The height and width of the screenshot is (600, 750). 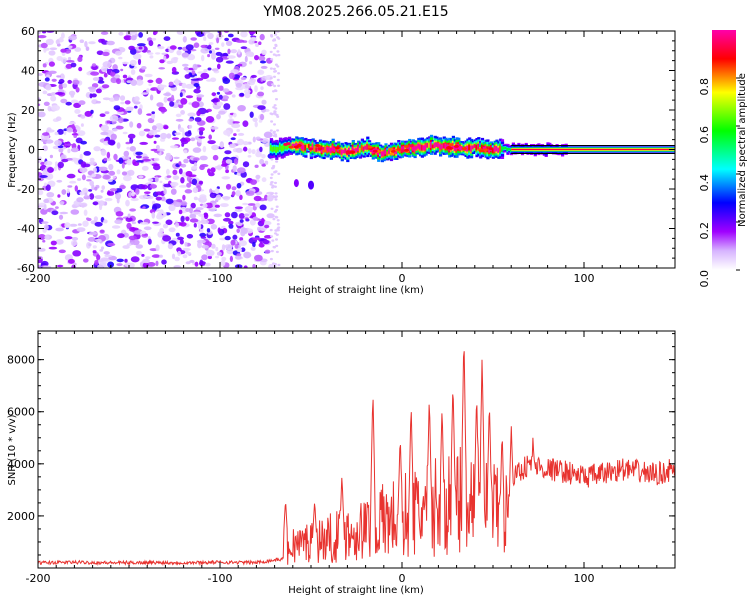 What do you see at coordinates (704, 231) in the screenshot?
I see `colorbar-tick-label: 0.2` at bounding box center [704, 231].